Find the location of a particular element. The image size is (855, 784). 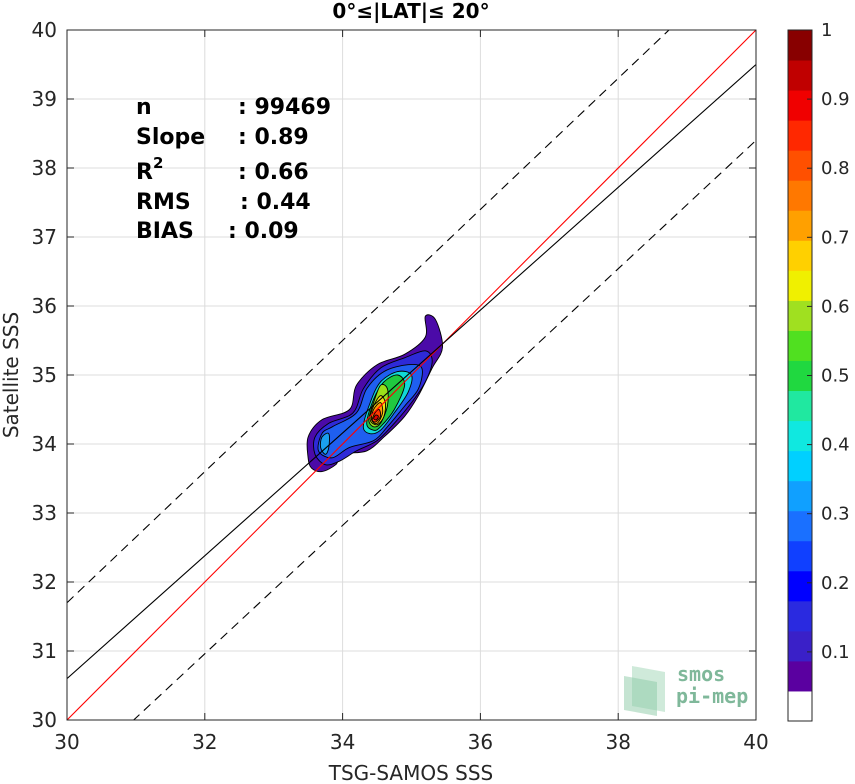

y-tick-label: 35 is located at coordinates (44, 375).